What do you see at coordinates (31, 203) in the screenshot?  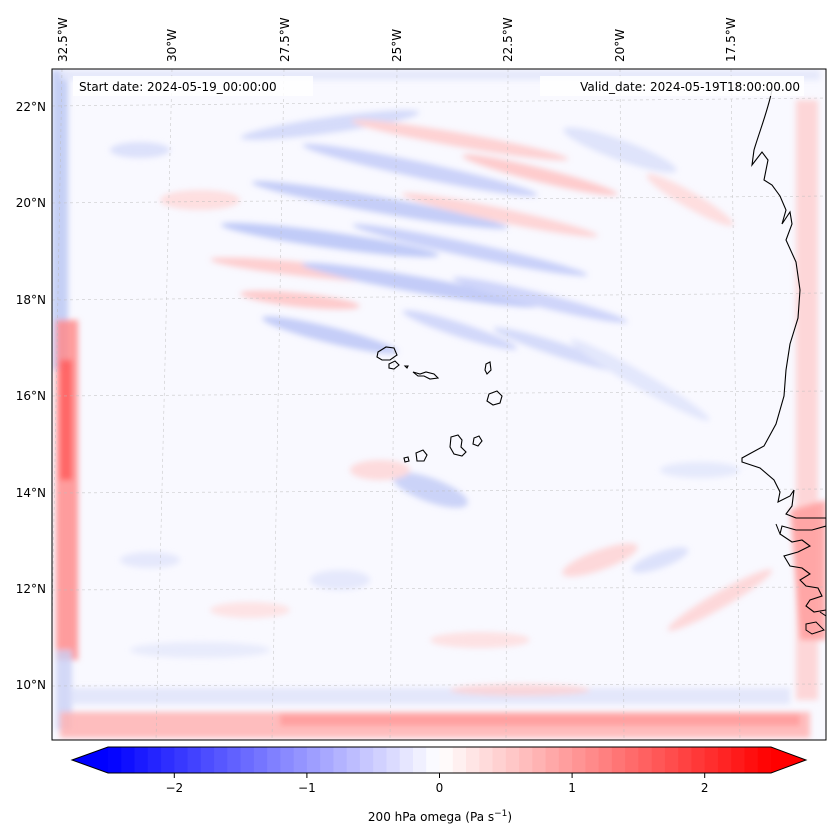 I see `lat-label-20n: 20°N` at bounding box center [31, 203].